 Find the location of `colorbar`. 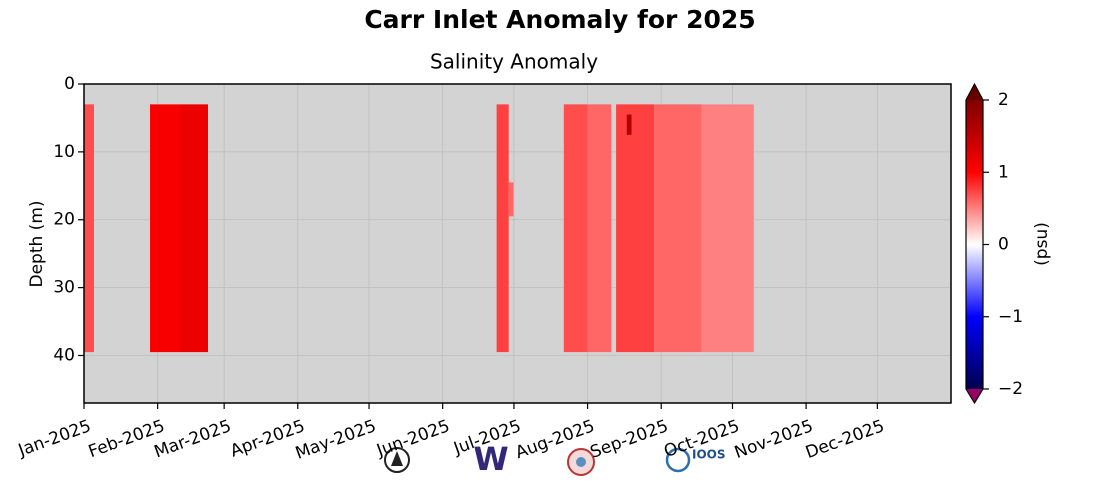

colorbar is located at coordinates (974, 244).